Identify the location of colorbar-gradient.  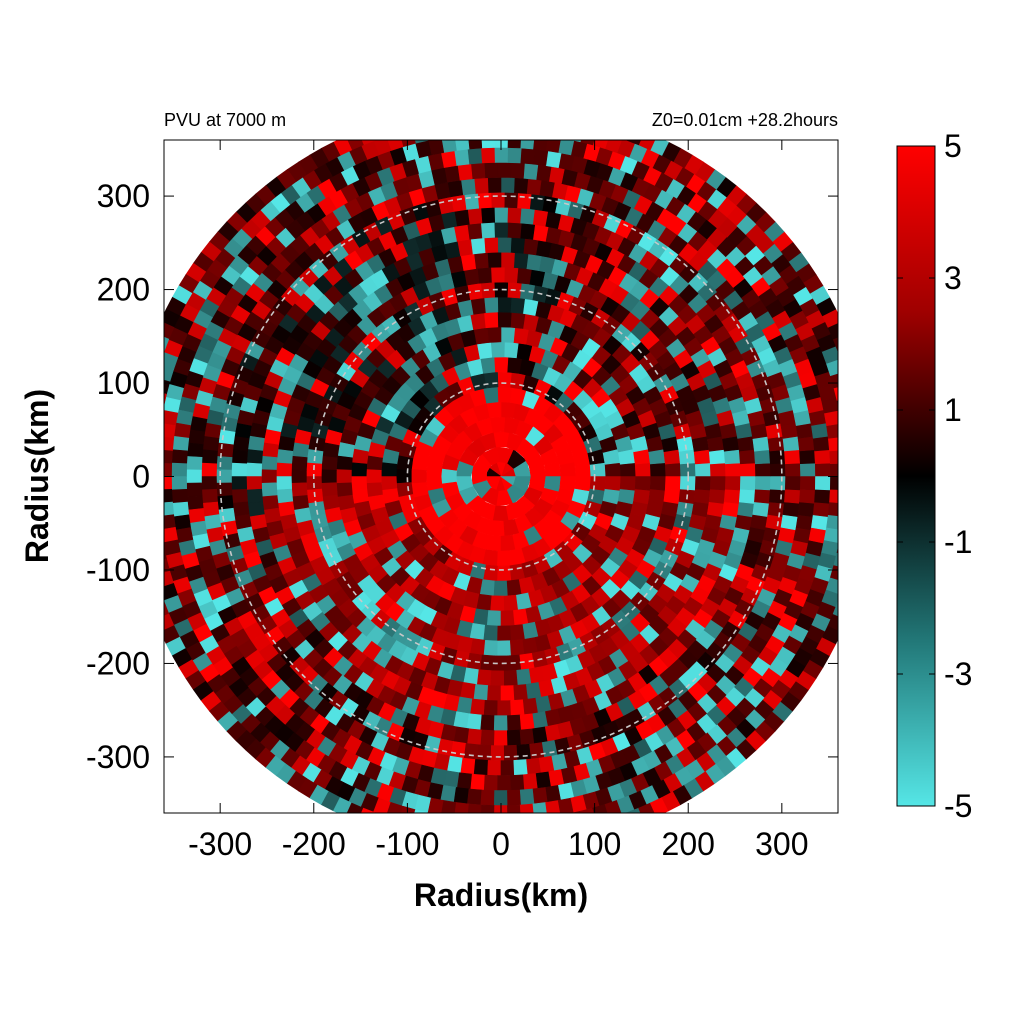
(916, 476).